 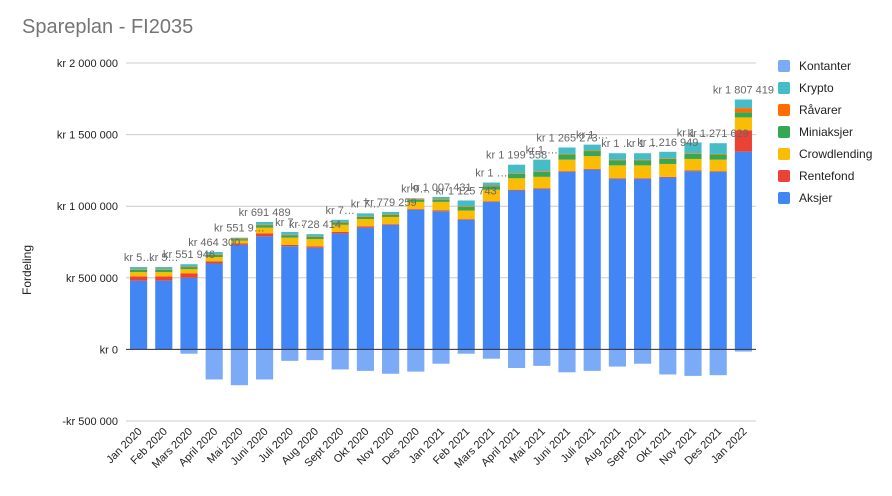 I want to click on legend-label: Kontanter, so click(x=825, y=66).